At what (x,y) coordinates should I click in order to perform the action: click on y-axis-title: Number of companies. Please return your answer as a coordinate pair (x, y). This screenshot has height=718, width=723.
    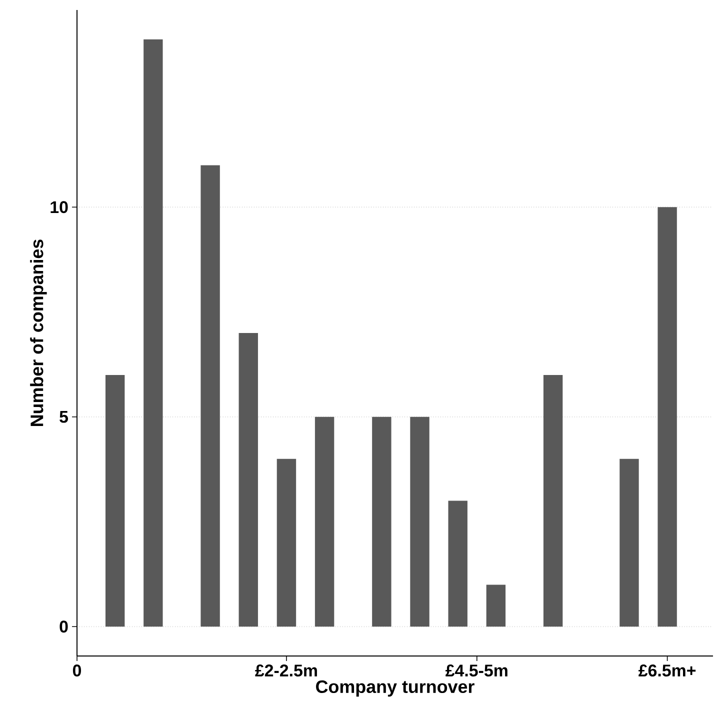
    Looking at the image, I should click on (38, 333).